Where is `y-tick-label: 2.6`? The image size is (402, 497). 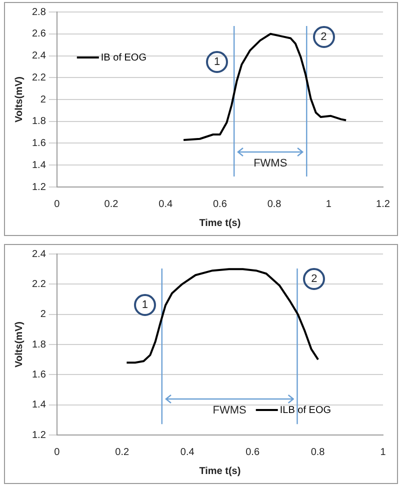 y-tick-label: 2.6 is located at coordinates (39, 34).